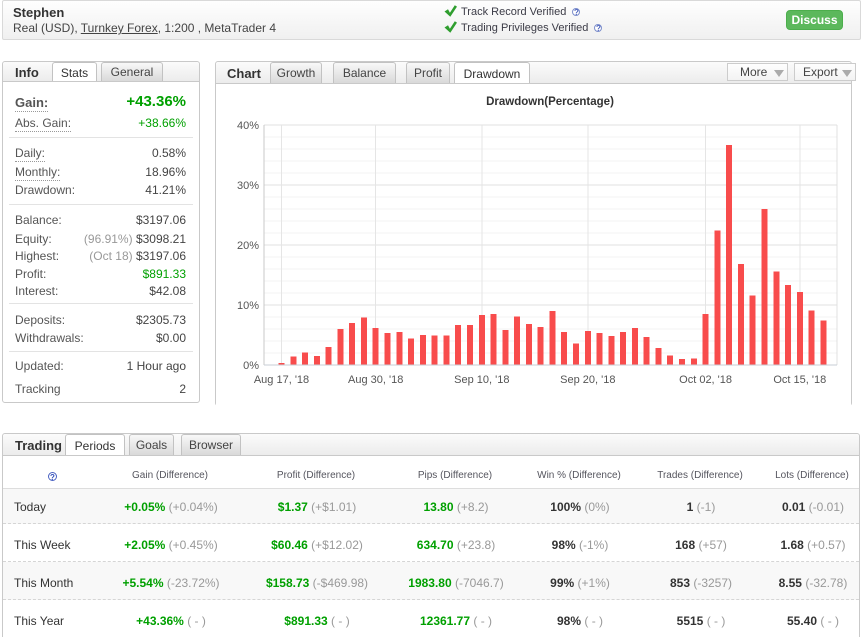 This screenshot has width=863, height=637. What do you see at coordinates (799, 380) in the screenshot?
I see `svg-text: Oct 15, '18` at bounding box center [799, 380].